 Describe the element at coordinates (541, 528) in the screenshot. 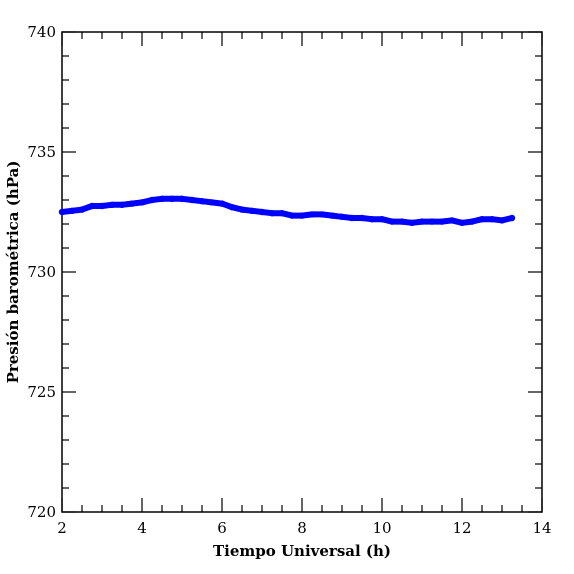

I see `x-tick-label: 14` at that location.